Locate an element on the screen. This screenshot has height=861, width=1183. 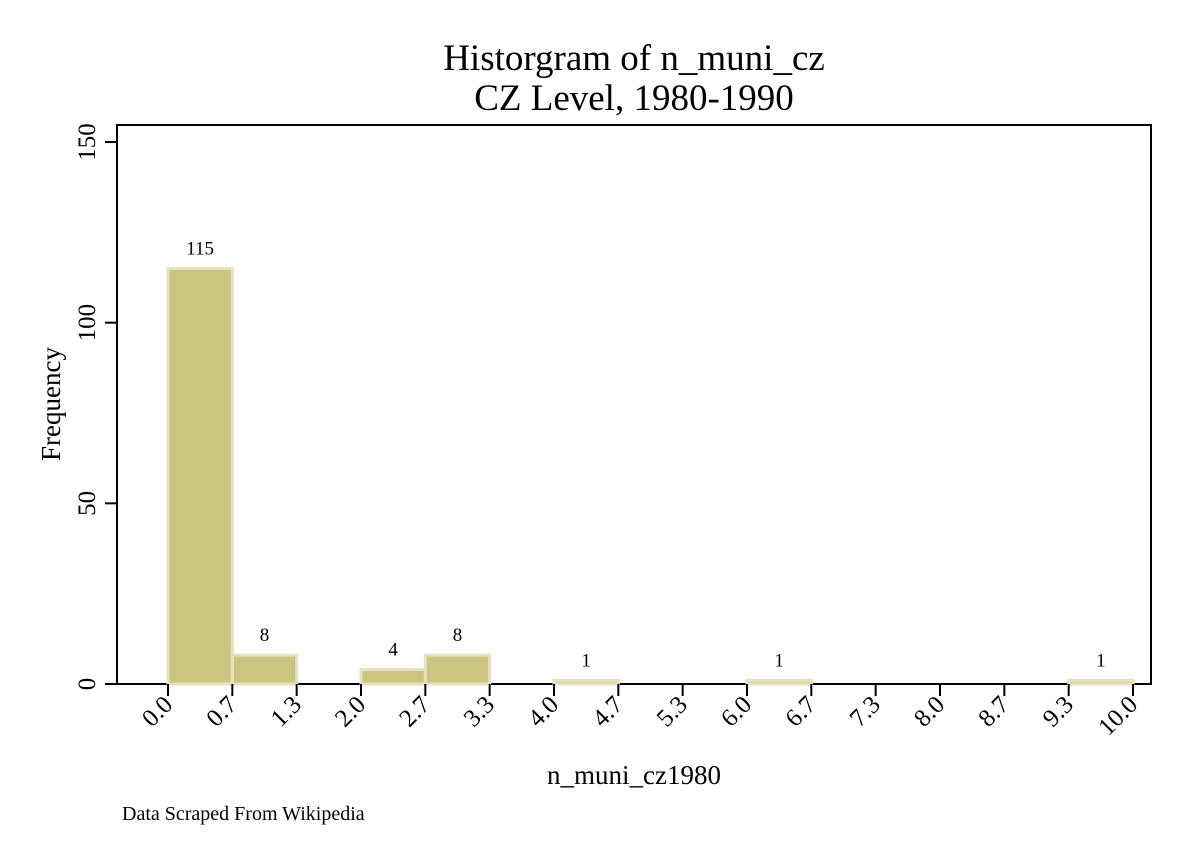
x-tick-label: 9.3 is located at coordinates (1058, 711).